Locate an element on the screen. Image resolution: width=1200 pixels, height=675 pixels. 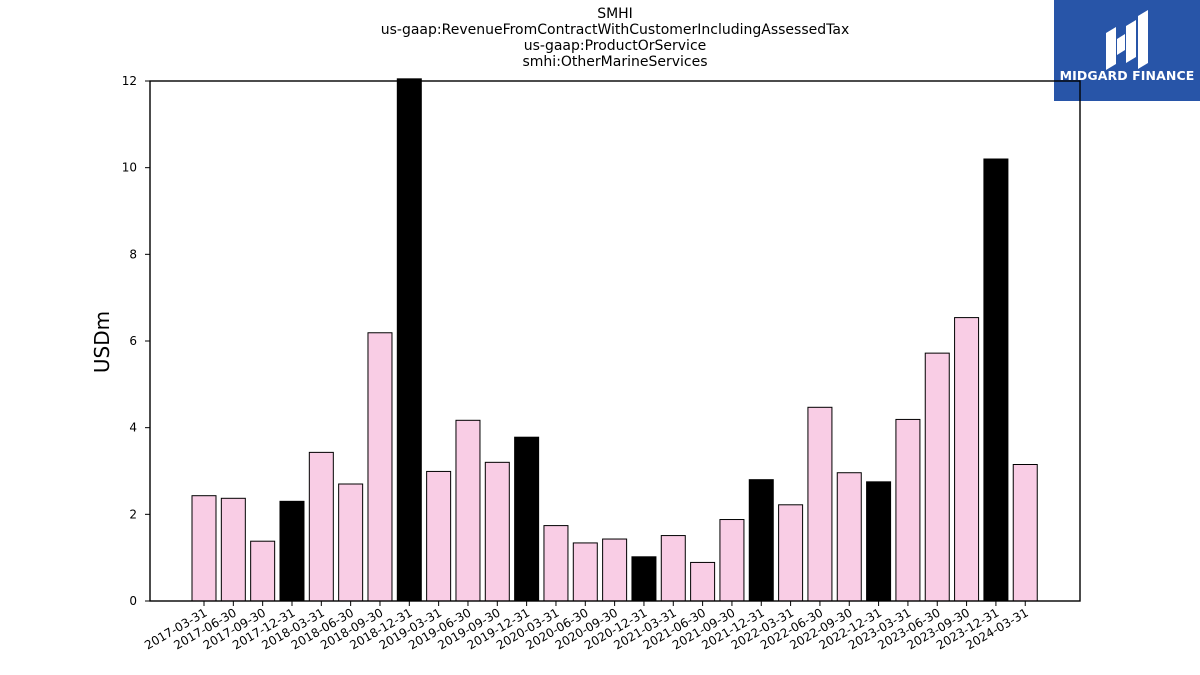
y-tick-label: 4 is located at coordinates (133, 428).